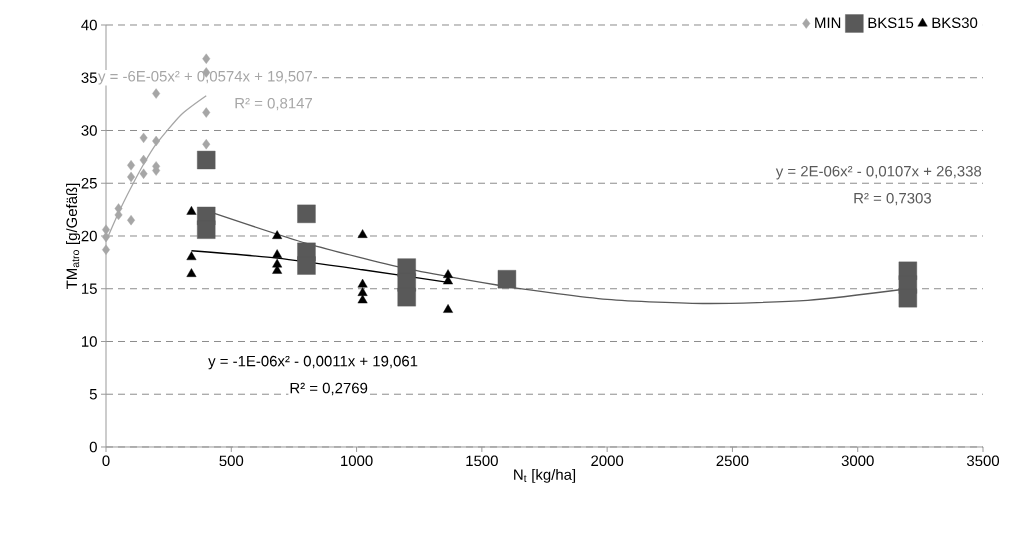 The height and width of the screenshot is (538, 1022). I want to click on y-tick-label: 0, so click(93, 447).